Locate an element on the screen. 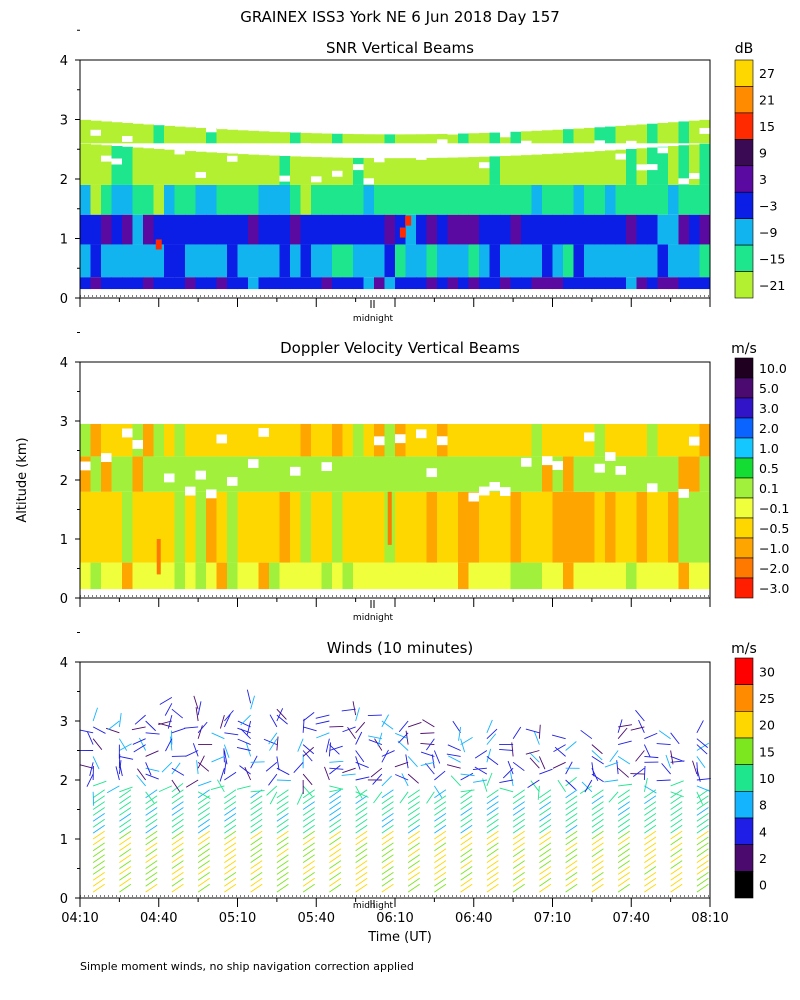 The width and height of the screenshot is (800, 1000). doppler-colorbar-unit: m/s is located at coordinates (744, 349).